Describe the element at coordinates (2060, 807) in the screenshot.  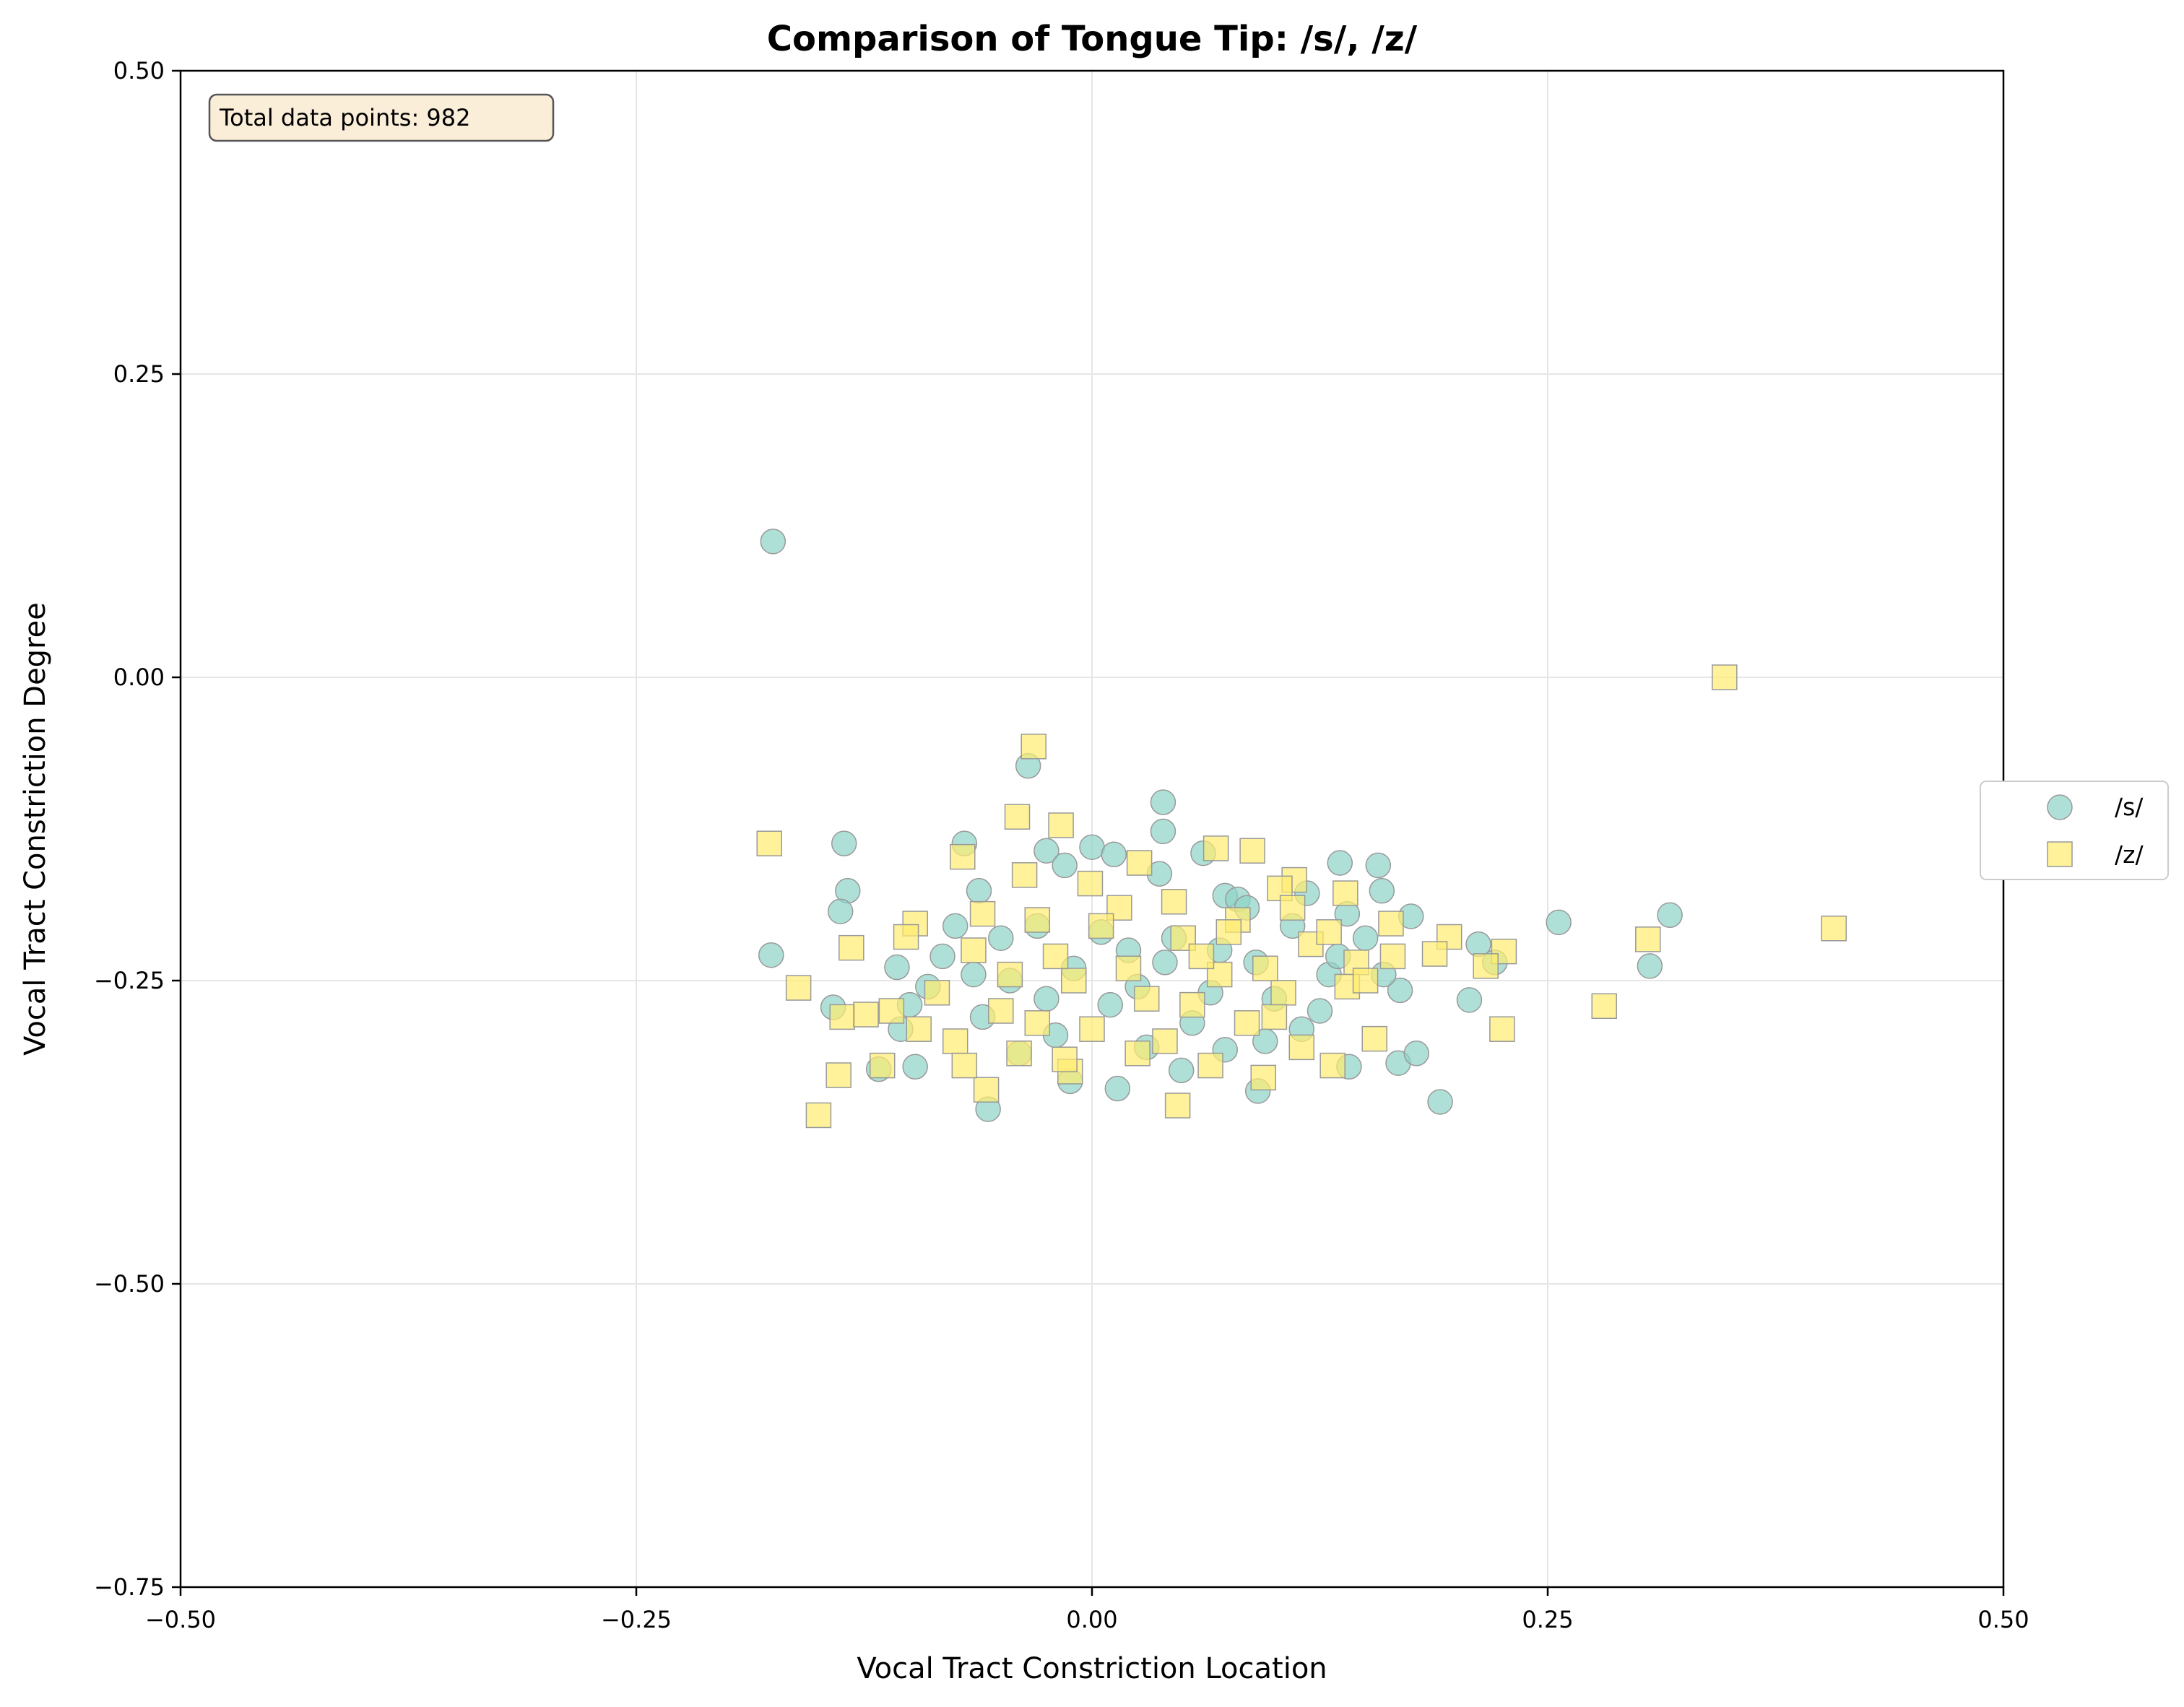
I see `legend-marker-s` at that location.